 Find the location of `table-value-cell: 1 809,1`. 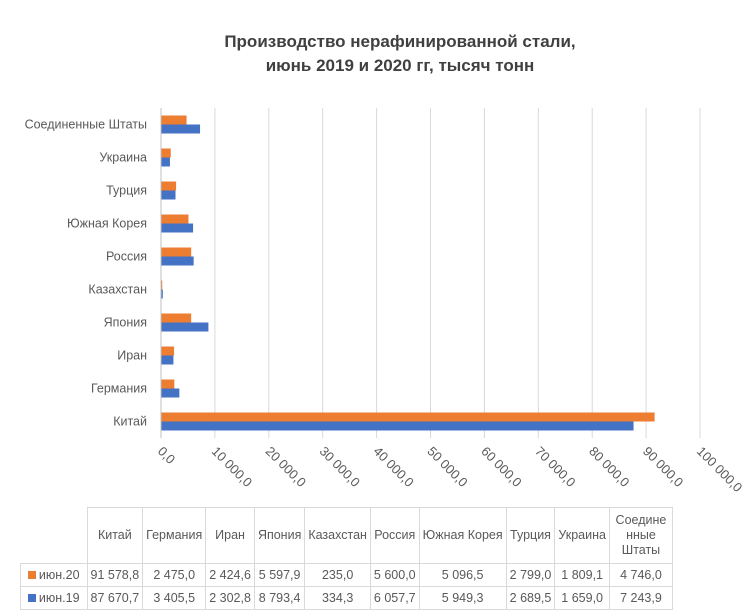

table-value-cell: 1 809,1 is located at coordinates (582, 575).